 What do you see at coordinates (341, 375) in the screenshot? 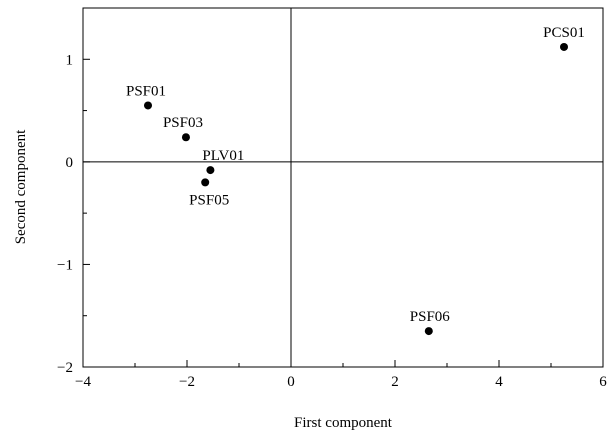
I see `x-axis-ticks: −4 −2 0 2 4 6` at bounding box center [341, 375].